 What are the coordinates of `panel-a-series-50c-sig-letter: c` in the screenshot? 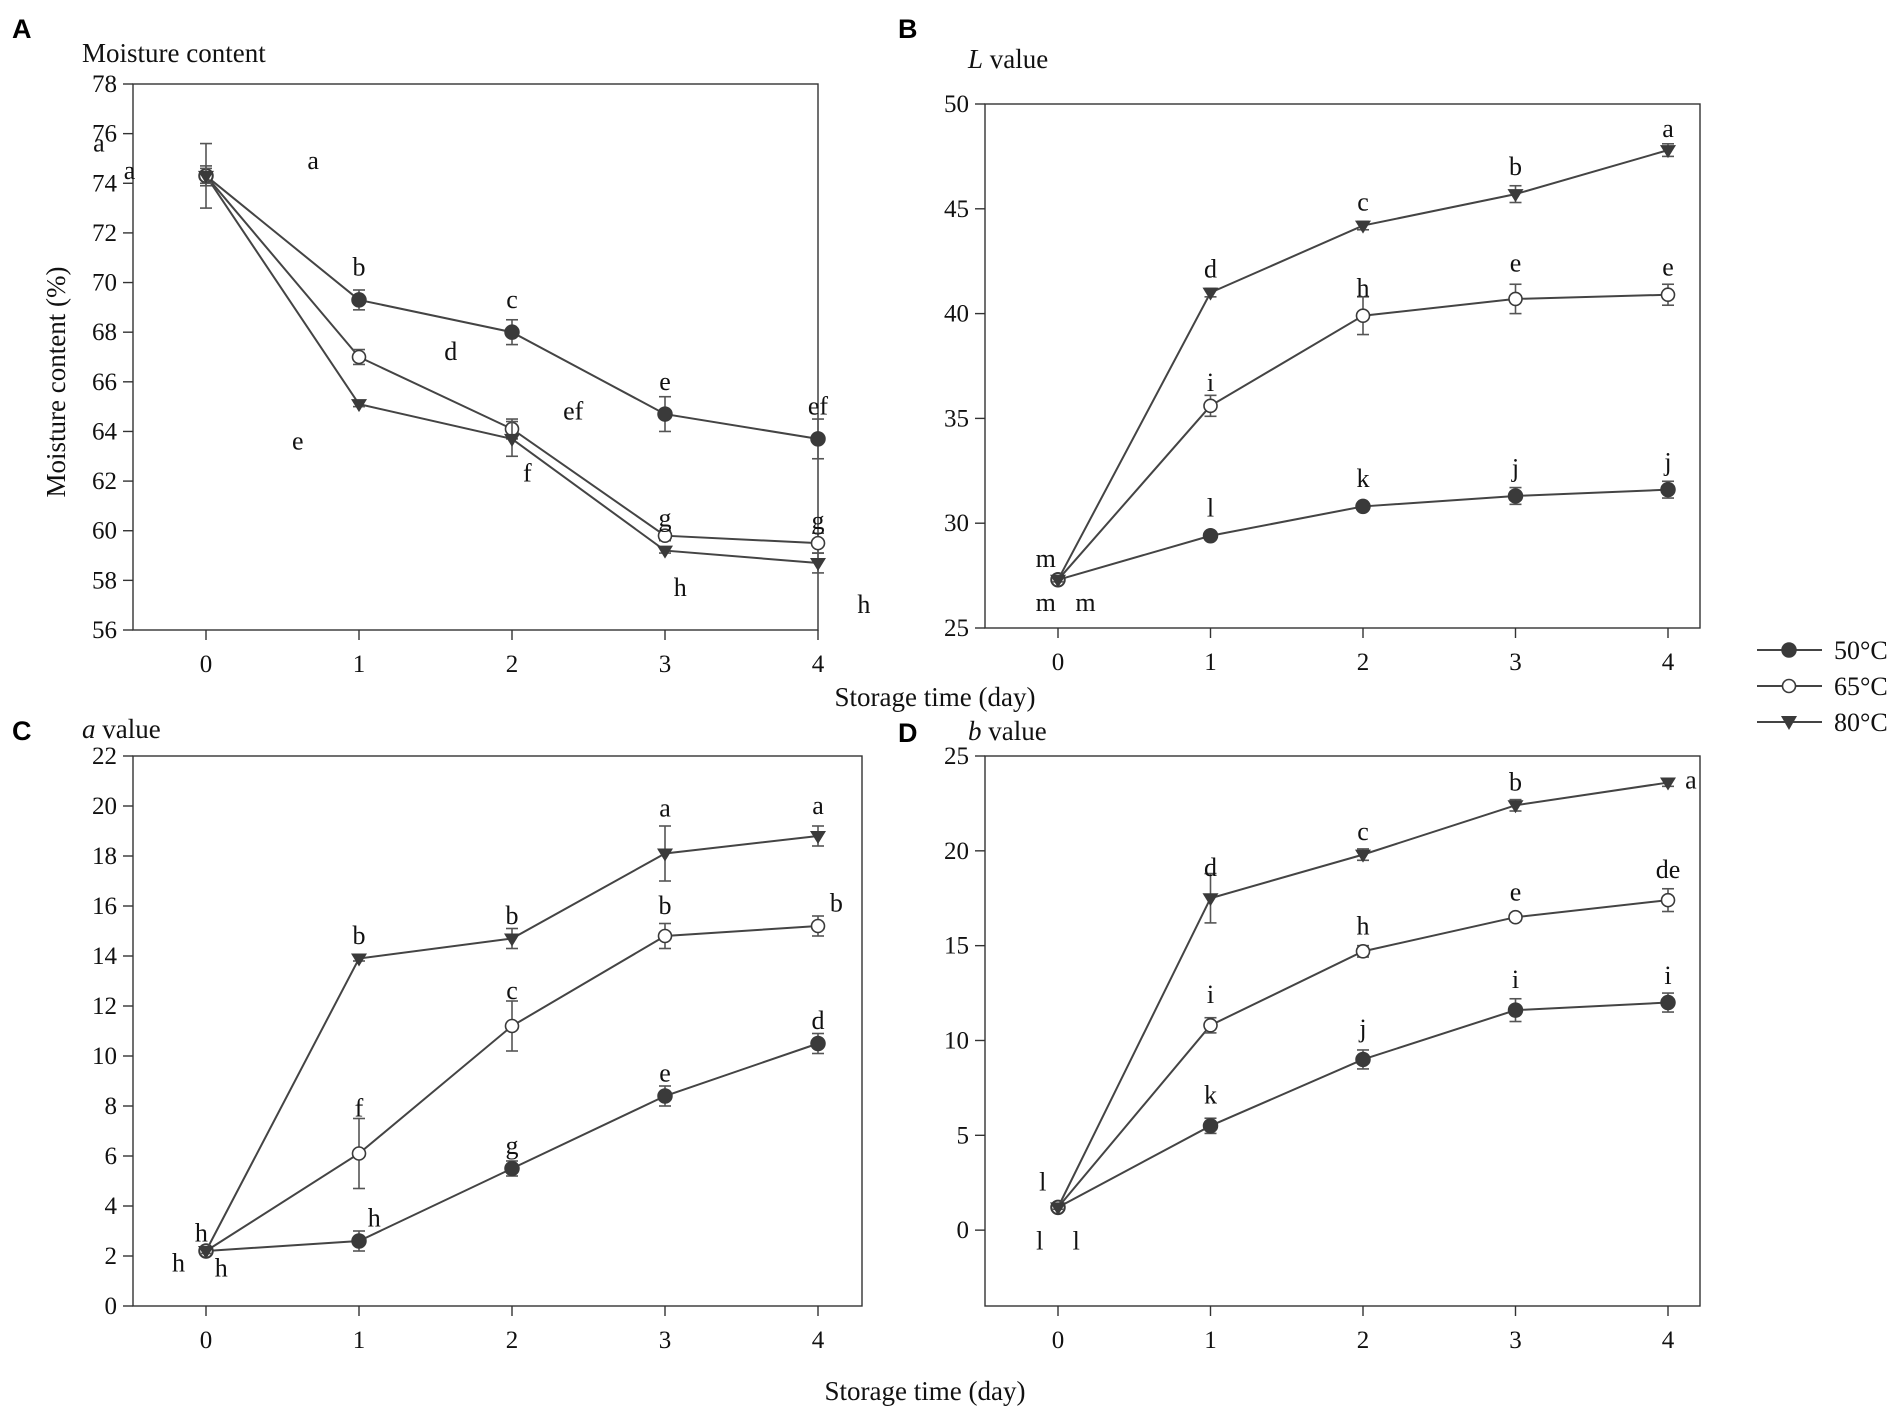 It's located at (512, 299).